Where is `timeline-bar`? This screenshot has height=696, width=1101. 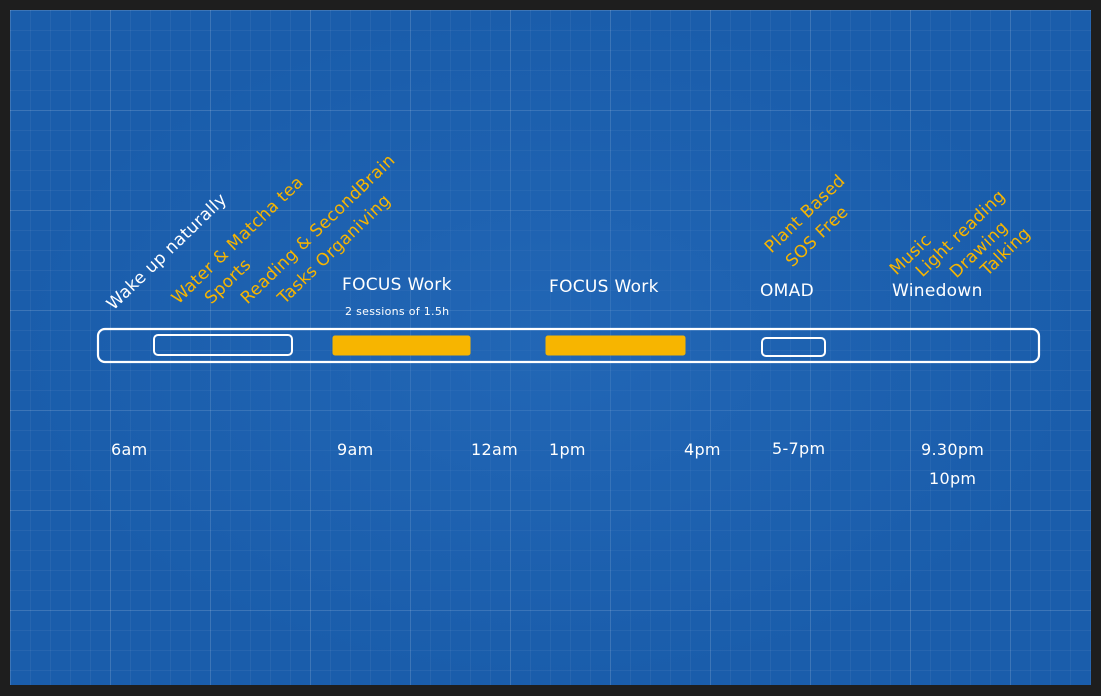 timeline-bar is located at coordinates (568, 345).